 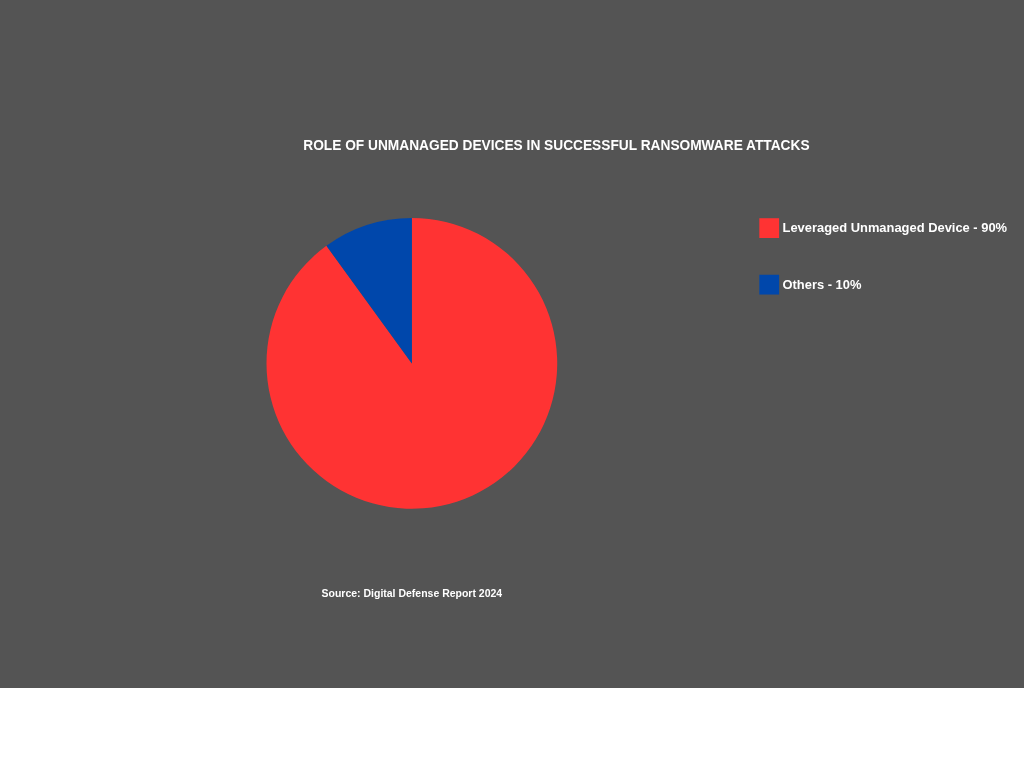 I want to click on source-note: Source: Digital Defense Report 2024, so click(x=412, y=593).